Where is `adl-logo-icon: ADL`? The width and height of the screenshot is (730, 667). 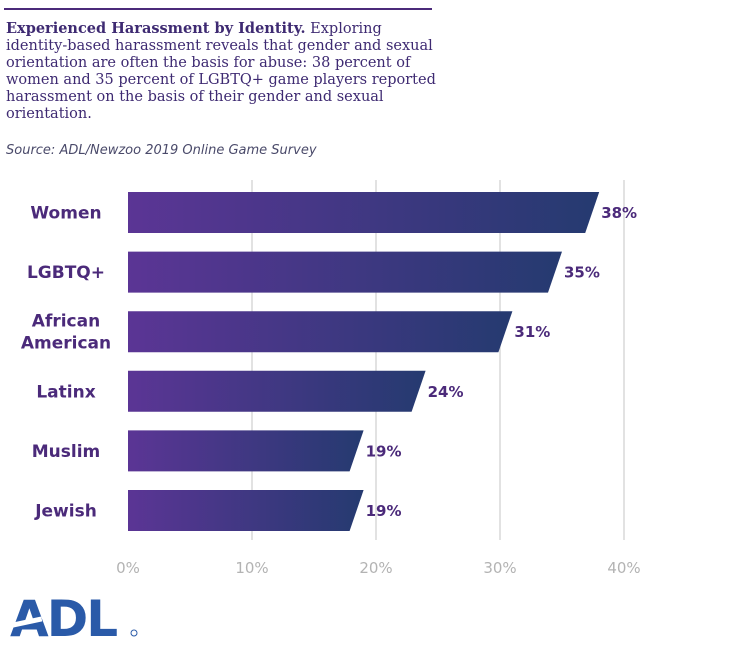
adl-logo-icon: ADL is located at coordinates (74, 617).